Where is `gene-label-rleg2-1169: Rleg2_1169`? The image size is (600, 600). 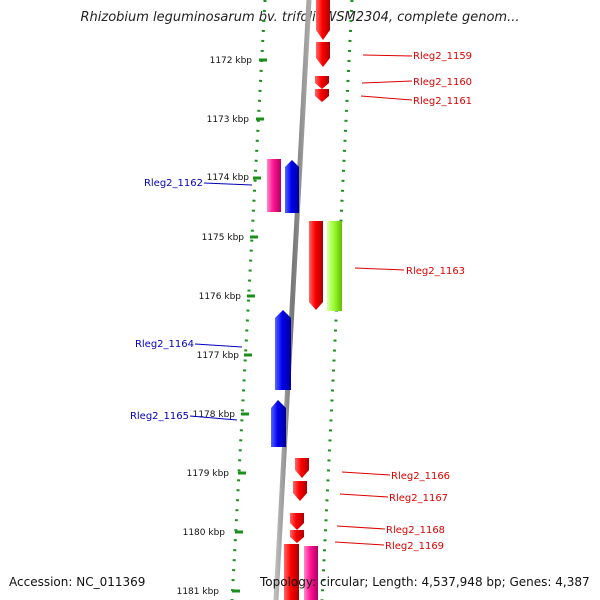
gene-label-rleg2-1169: Rleg2_1169 is located at coordinates (414, 546).